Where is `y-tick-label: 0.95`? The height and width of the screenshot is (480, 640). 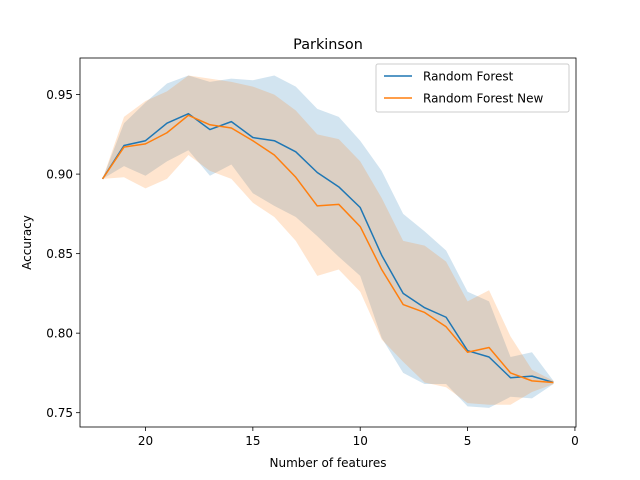 y-tick-label: 0.95 is located at coordinates (59, 95).